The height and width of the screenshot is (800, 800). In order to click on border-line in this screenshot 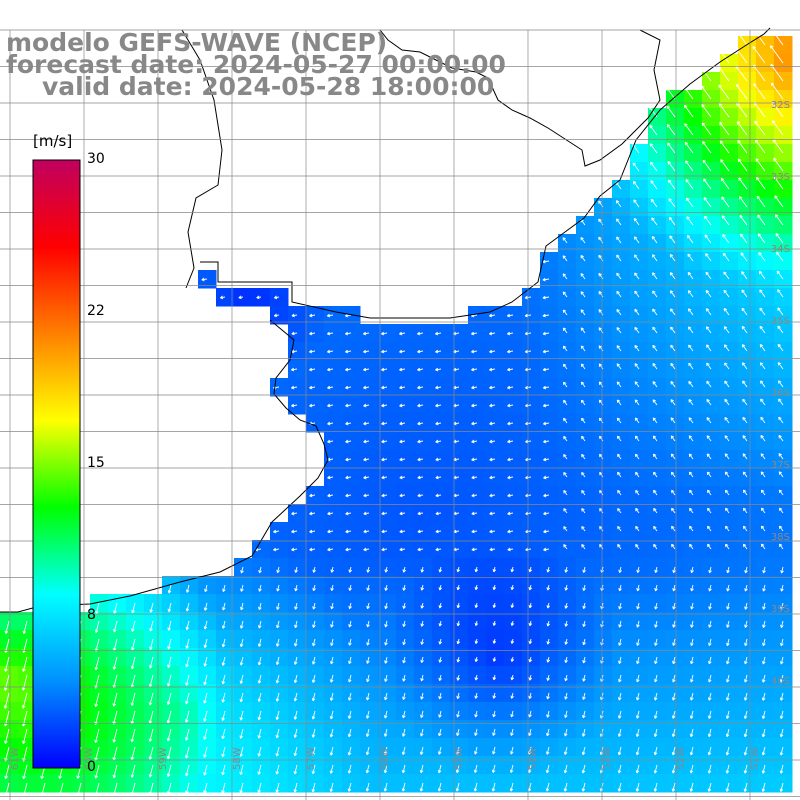, I will do `click(520, 98)`.